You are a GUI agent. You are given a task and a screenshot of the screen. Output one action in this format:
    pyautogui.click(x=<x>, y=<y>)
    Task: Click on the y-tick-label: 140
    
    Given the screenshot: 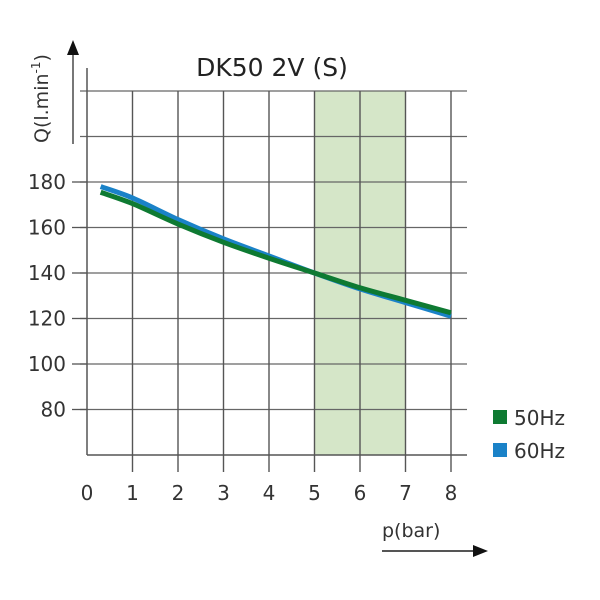 What is the action you would take?
    pyautogui.click(x=47, y=273)
    